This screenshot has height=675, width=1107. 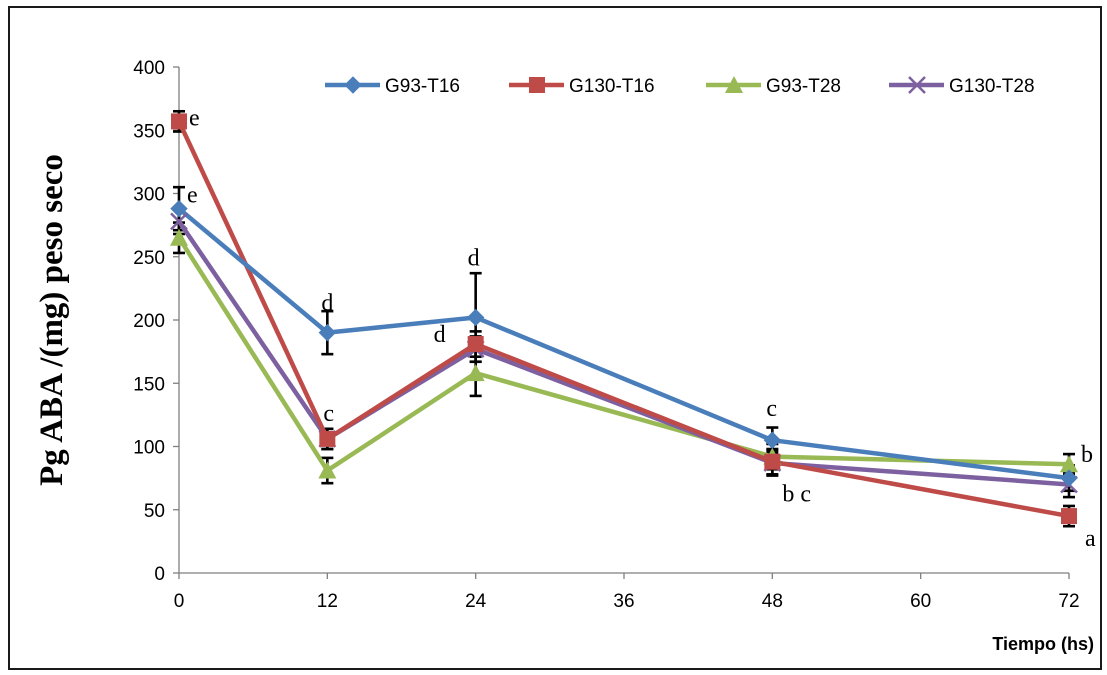 I want to click on x-tick-label: 0, so click(x=179, y=601).